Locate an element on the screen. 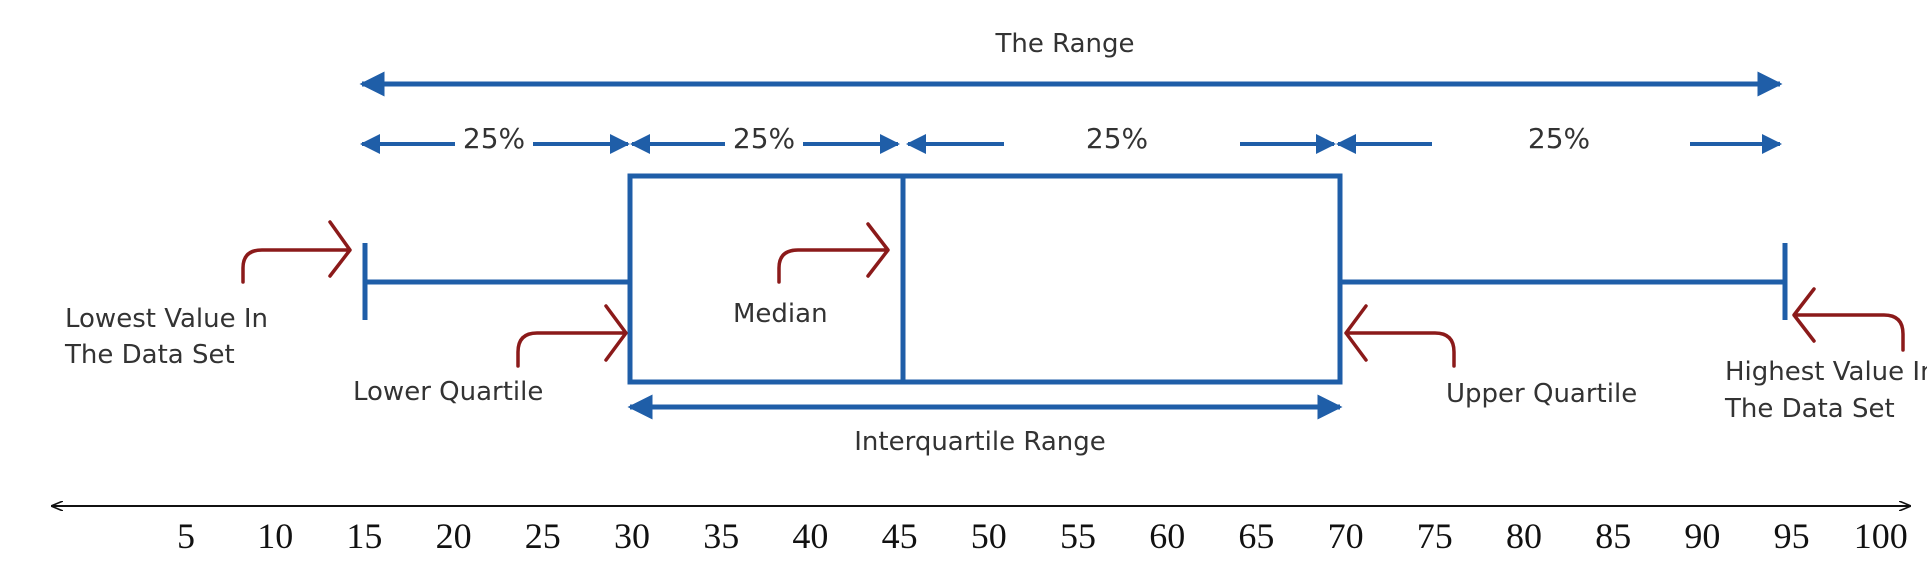  iqr-label: Interquartile Range is located at coordinates (979, 442).